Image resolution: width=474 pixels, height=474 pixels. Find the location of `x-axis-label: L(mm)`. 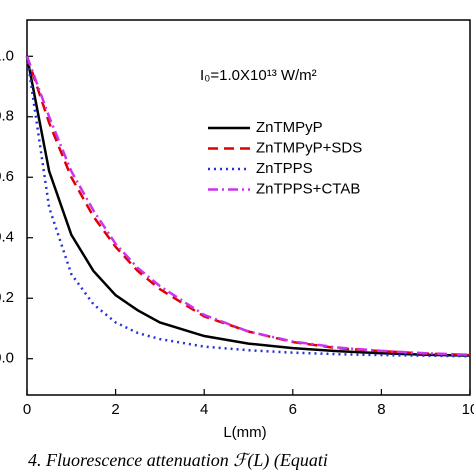

x-axis-label: L(mm) is located at coordinates (244, 432).